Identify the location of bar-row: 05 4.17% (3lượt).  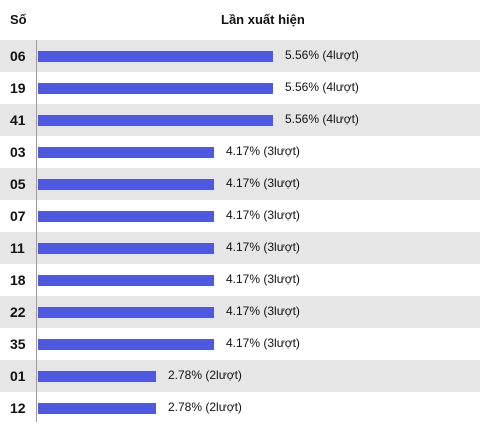
(240, 184).